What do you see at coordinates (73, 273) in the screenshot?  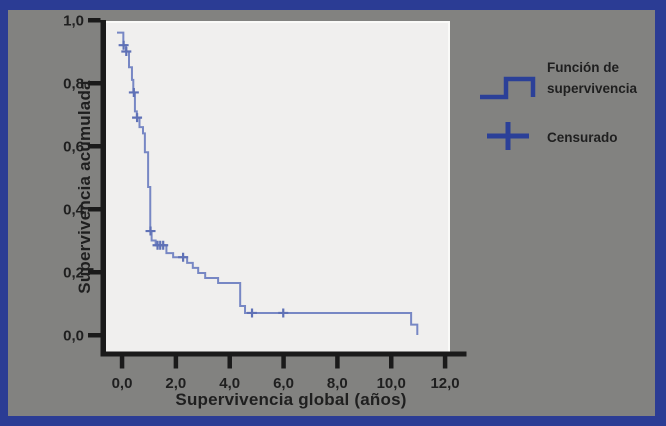 I see `y-tick-label: 0,2` at bounding box center [73, 273].